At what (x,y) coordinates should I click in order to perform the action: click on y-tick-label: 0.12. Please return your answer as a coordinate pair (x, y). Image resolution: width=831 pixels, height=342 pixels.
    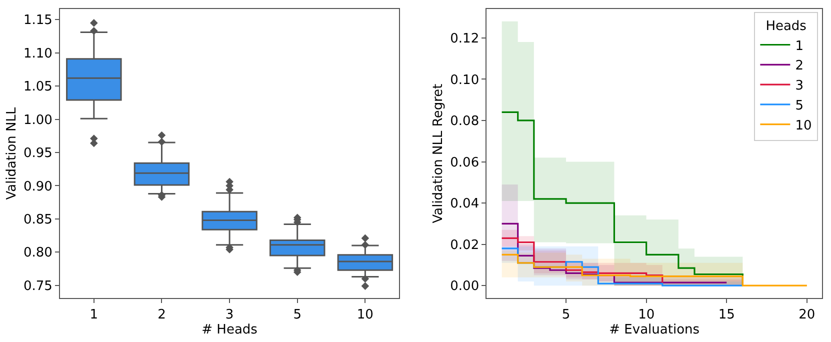
    Looking at the image, I should click on (465, 38).